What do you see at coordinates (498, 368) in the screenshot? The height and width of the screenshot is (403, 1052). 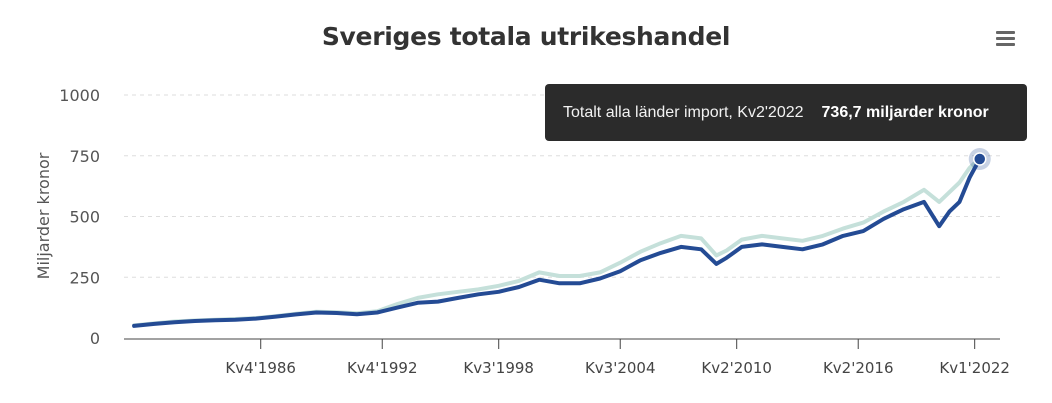 I see `x-tick-label: Kv3'1998` at bounding box center [498, 368].